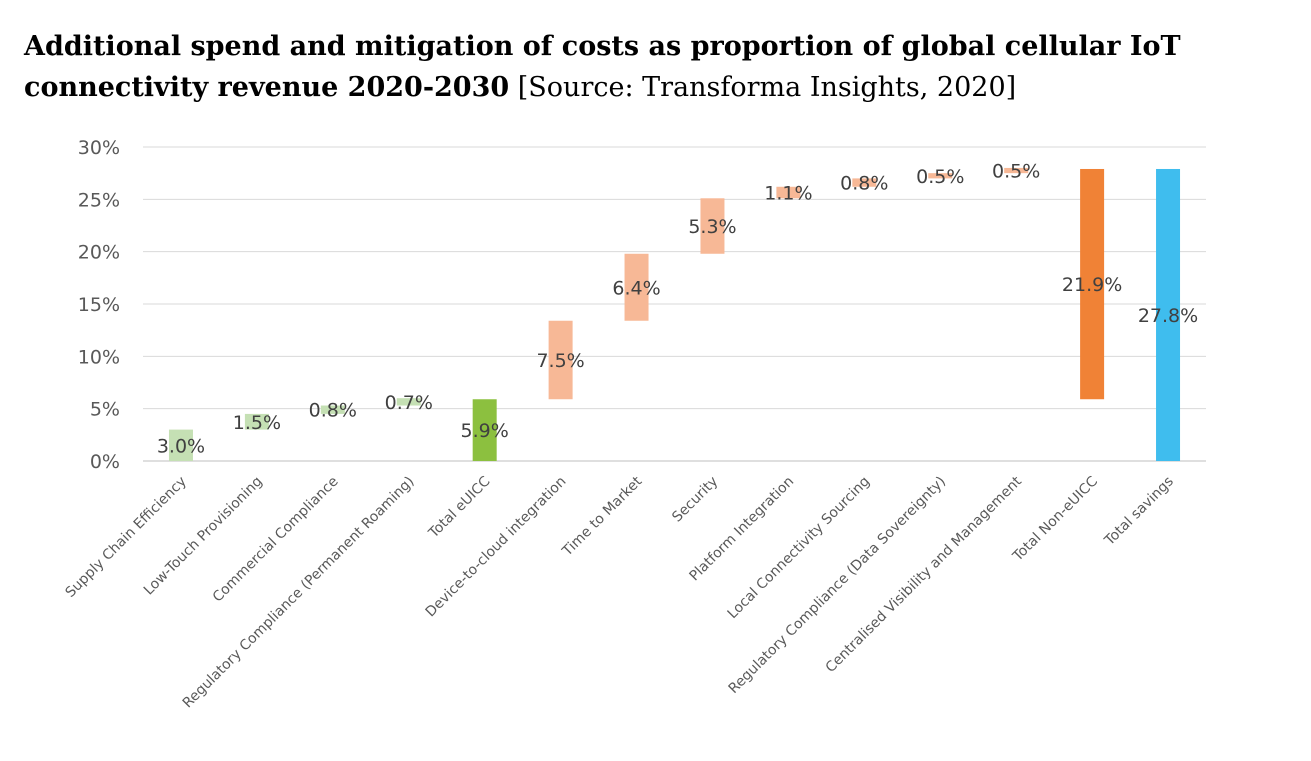 Image resolution: width=1311 pixels, height=761 pixels. I want to click on data-label: 5.3%, so click(712, 227).